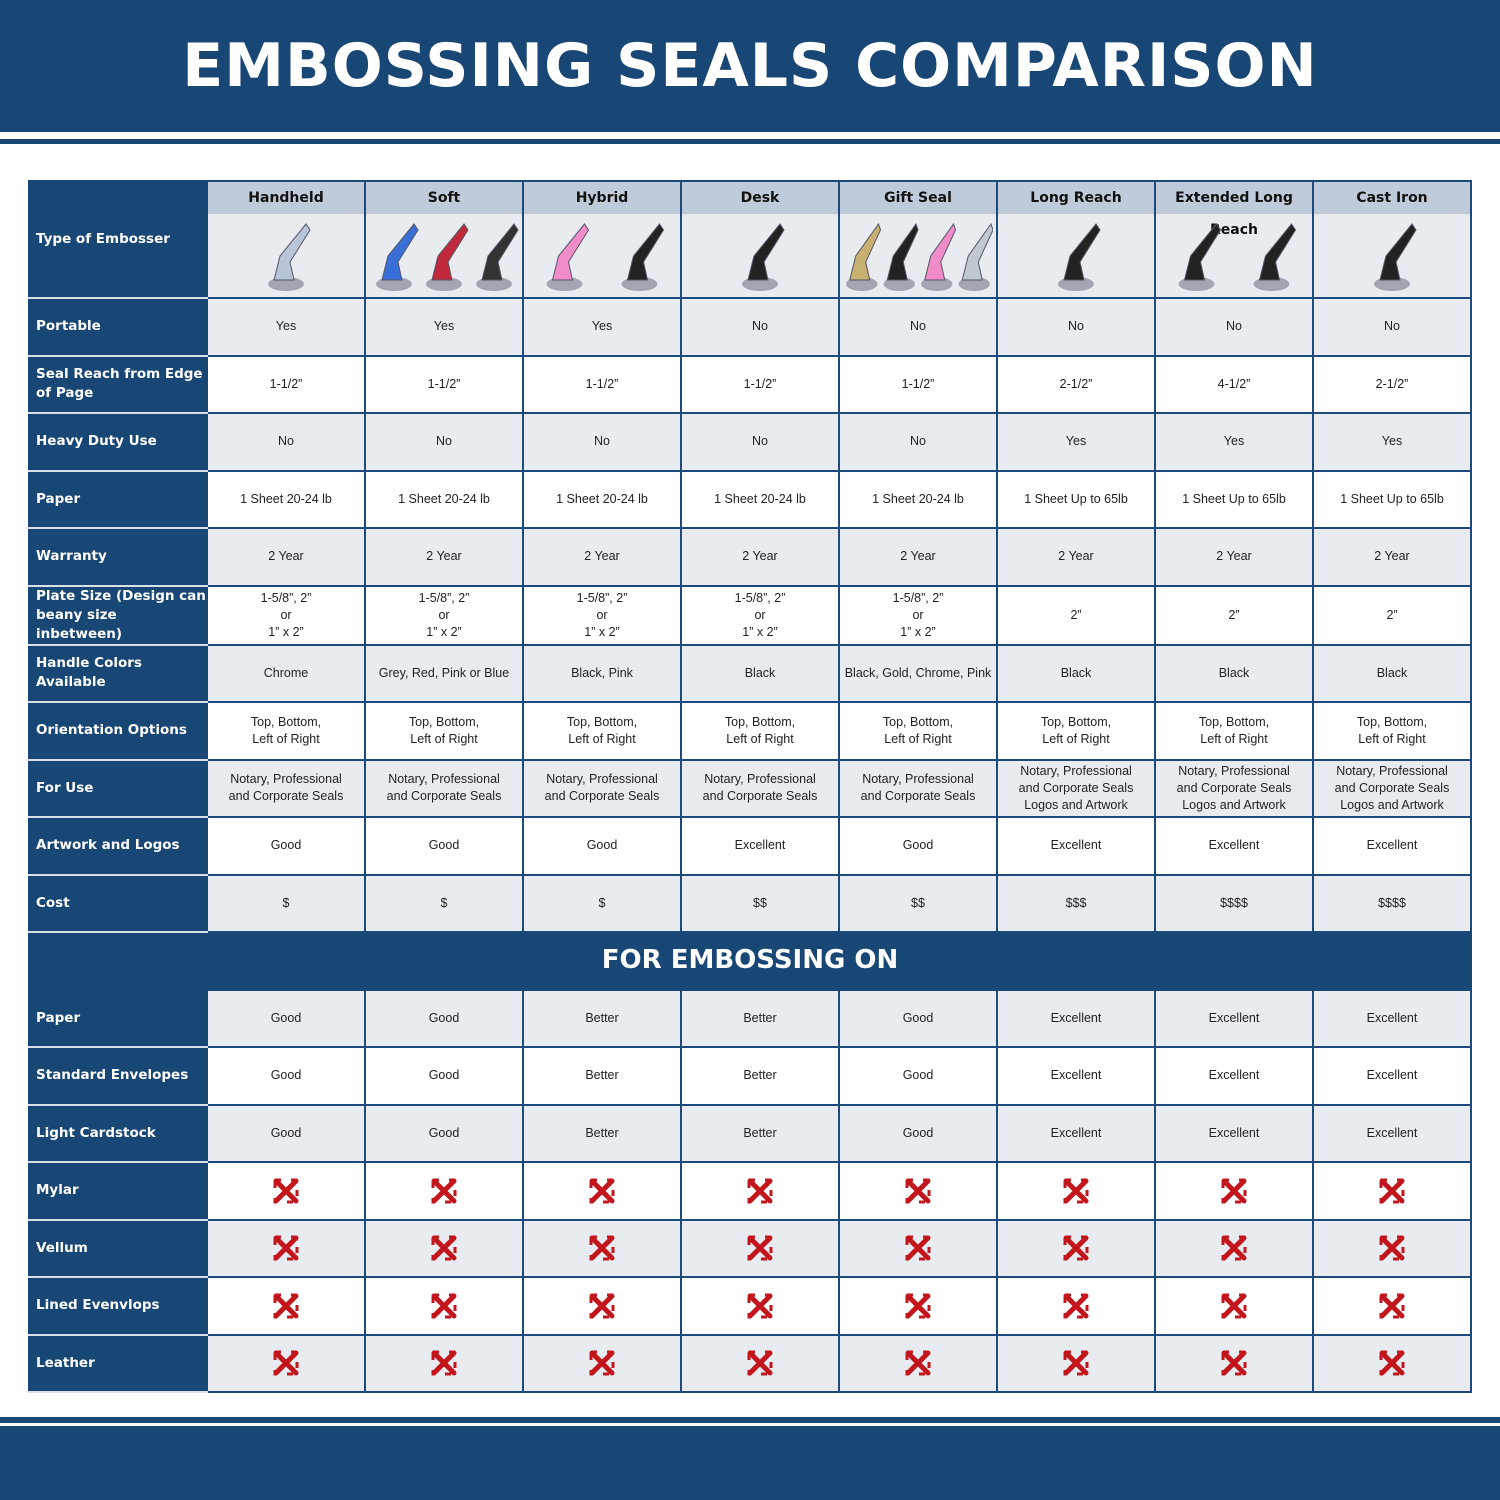 The height and width of the screenshot is (1500, 1500). I want to click on title-banner: EMBOSSING SEALS COMPARISON, so click(750, 66).